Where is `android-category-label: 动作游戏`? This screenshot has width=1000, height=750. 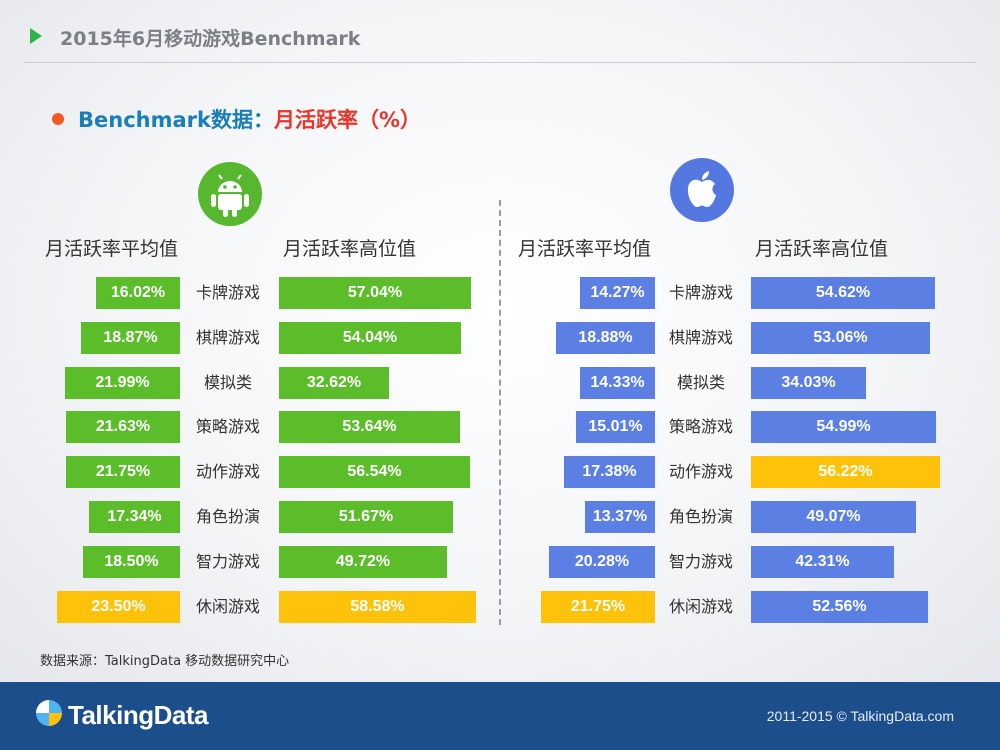 android-category-label: 动作游戏 is located at coordinates (227, 471).